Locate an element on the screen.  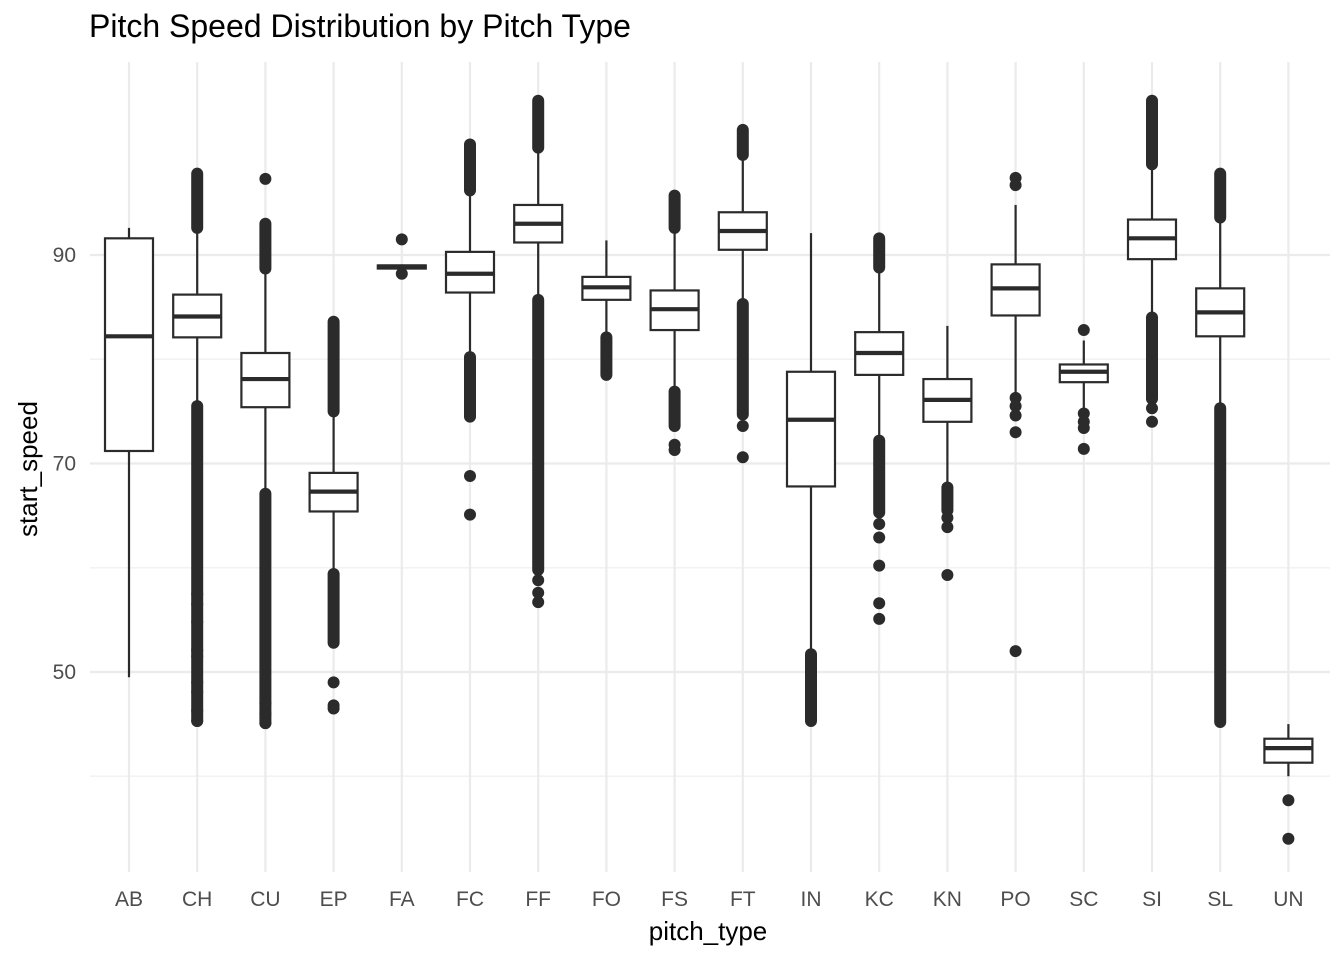
box-cu is located at coordinates (265, 451).